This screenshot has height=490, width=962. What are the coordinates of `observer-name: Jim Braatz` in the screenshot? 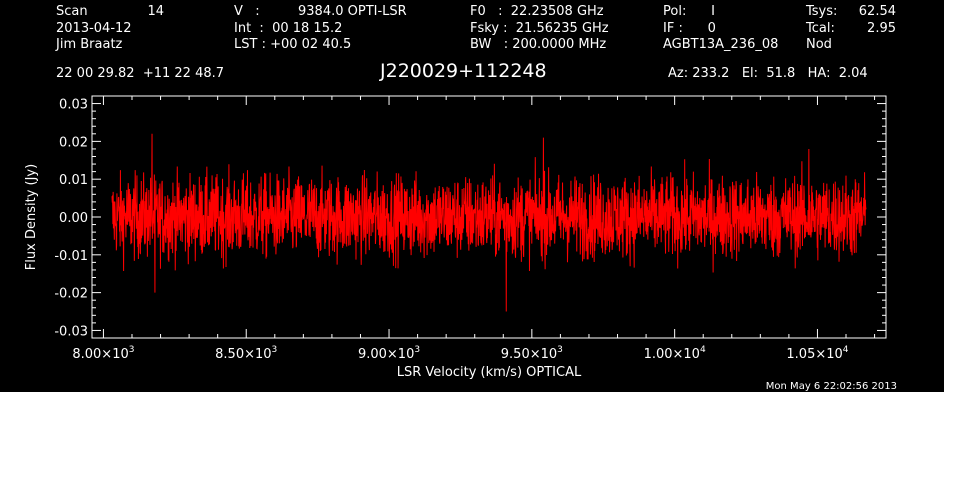 It's located at (89, 44).